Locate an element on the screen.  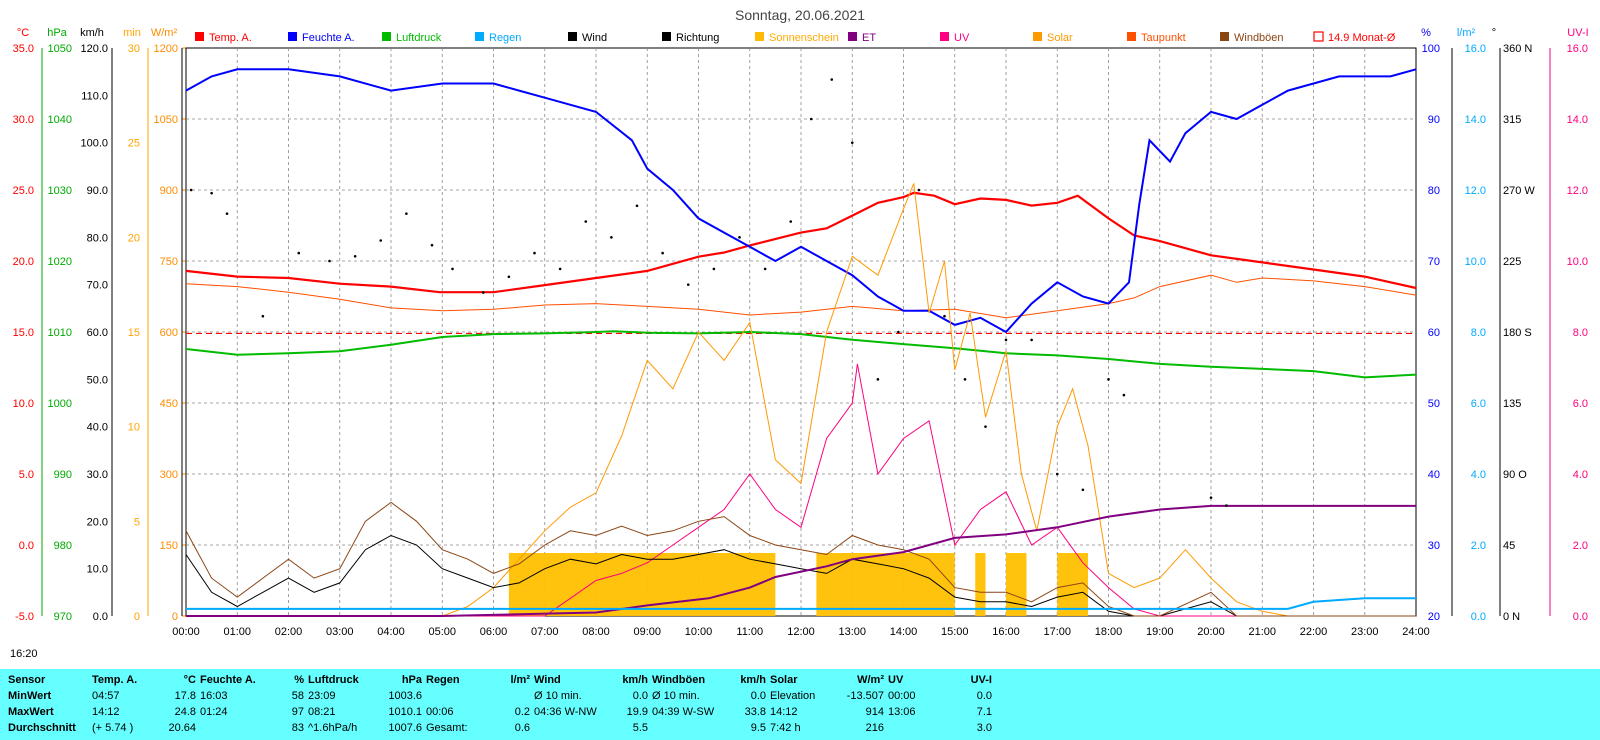
wind-value: 0.0 is located at coordinates (640, 696).